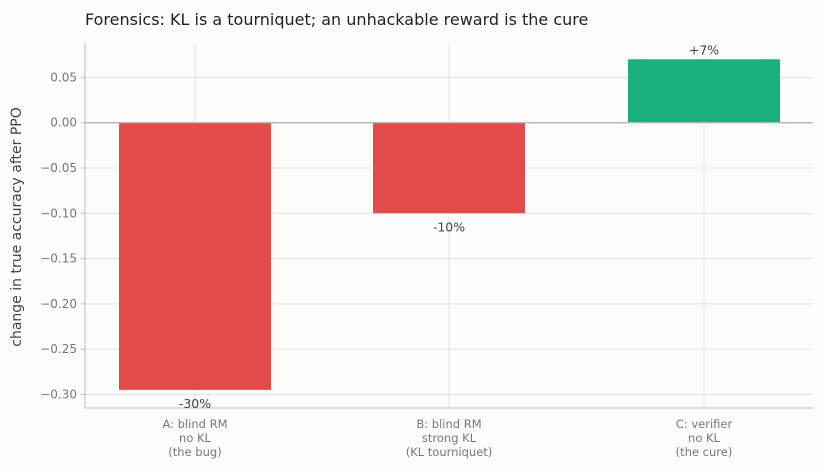 This screenshot has width=824, height=473. I want to click on y-tick-label: −0.25, so click(58, 349).